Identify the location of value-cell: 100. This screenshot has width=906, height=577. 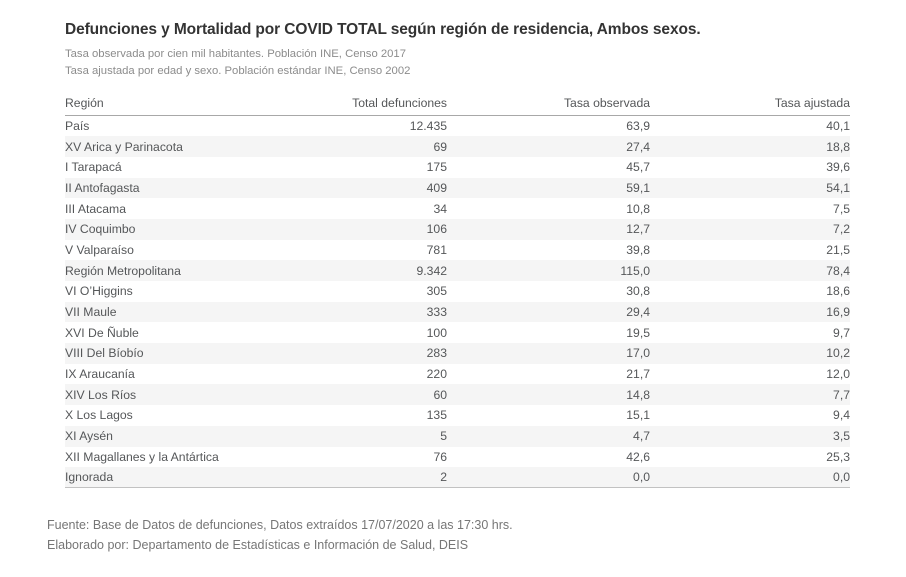
(436, 332).